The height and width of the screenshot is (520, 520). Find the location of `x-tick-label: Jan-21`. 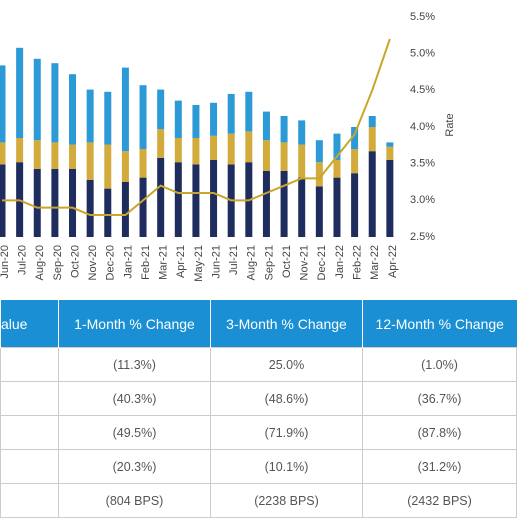

x-tick-label: Jan-21 is located at coordinates (128, 262).